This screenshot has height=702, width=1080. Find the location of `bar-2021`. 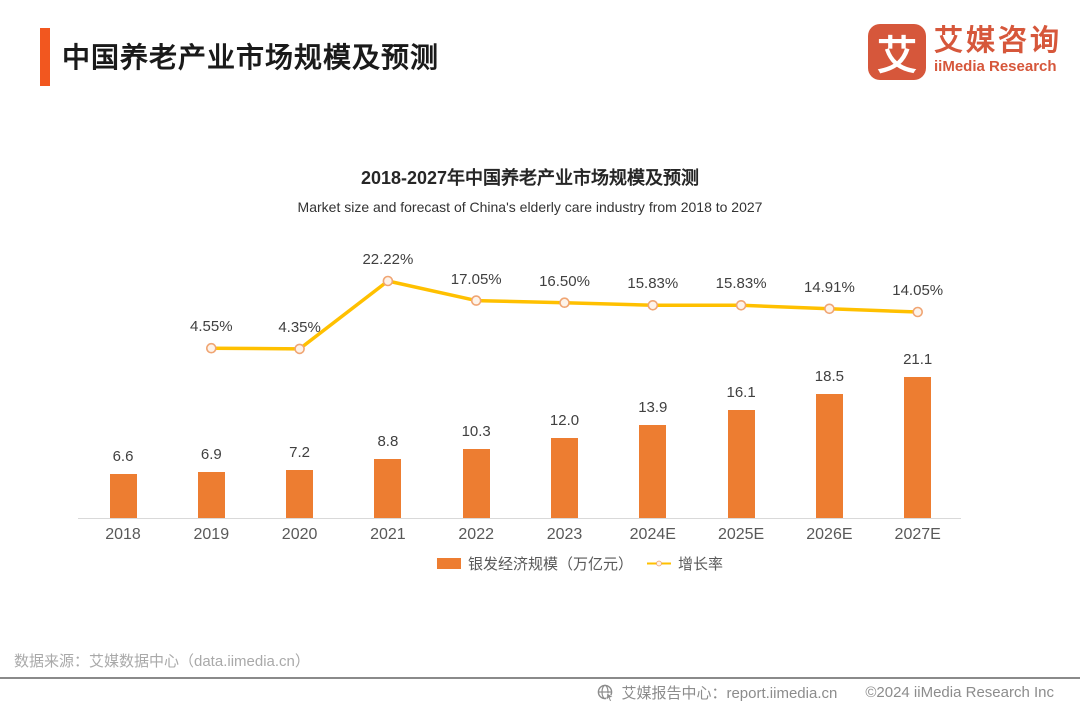

bar-2021 is located at coordinates (388, 488).